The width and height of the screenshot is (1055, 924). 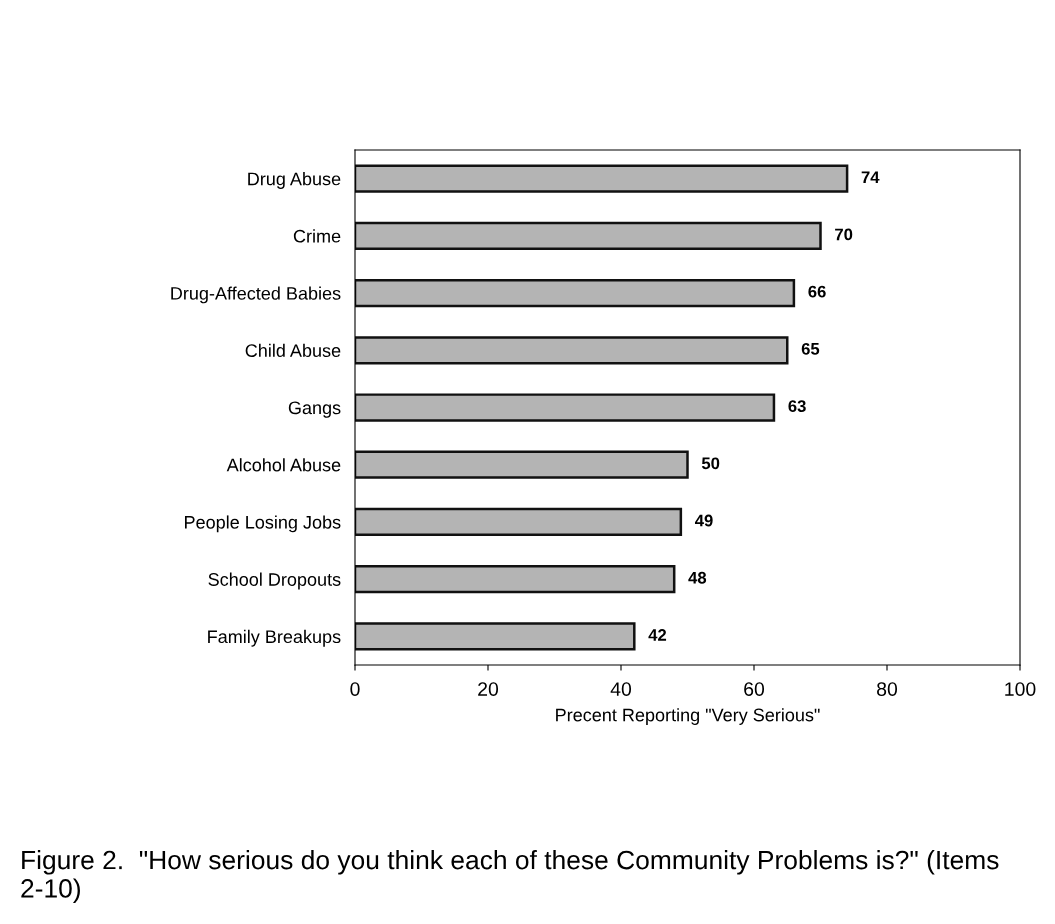 What do you see at coordinates (817, 291) in the screenshot?
I see `data-label: 66` at bounding box center [817, 291].